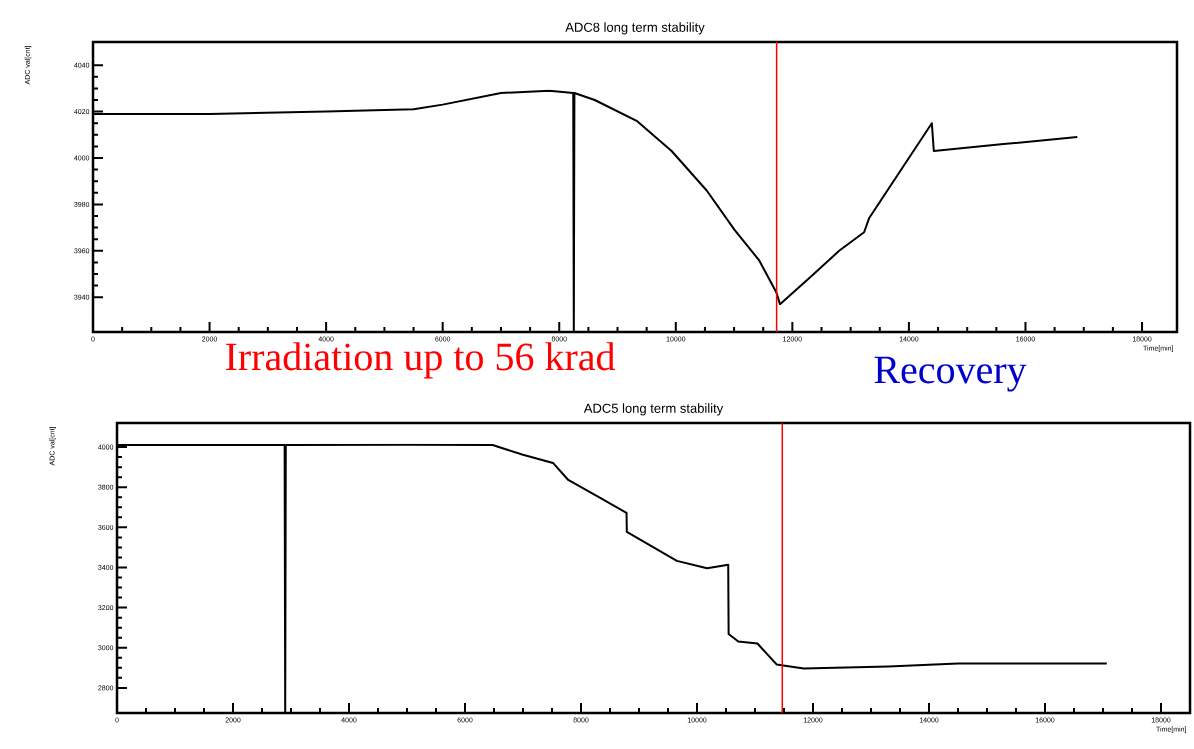 The height and width of the screenshot is (749, 1194). Describe the element at coordinates (420, 360) in the screenshot. I see `text: Irradiation up to 56 krad` at that location.